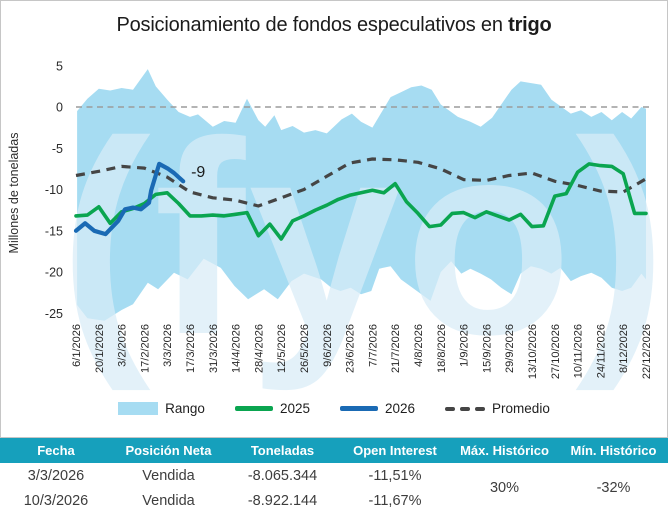  I want to click on x-tick-label: 7/7/2026, so click(373, 345).